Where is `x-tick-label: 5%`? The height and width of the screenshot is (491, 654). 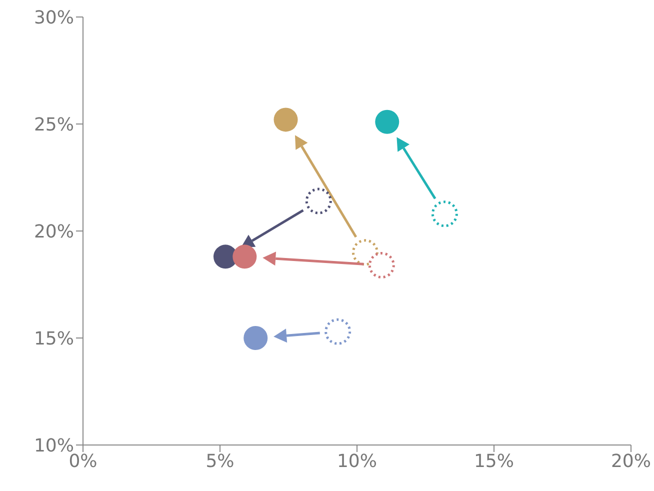
x-tick-label: 5% is located at coordinates (220, 461).